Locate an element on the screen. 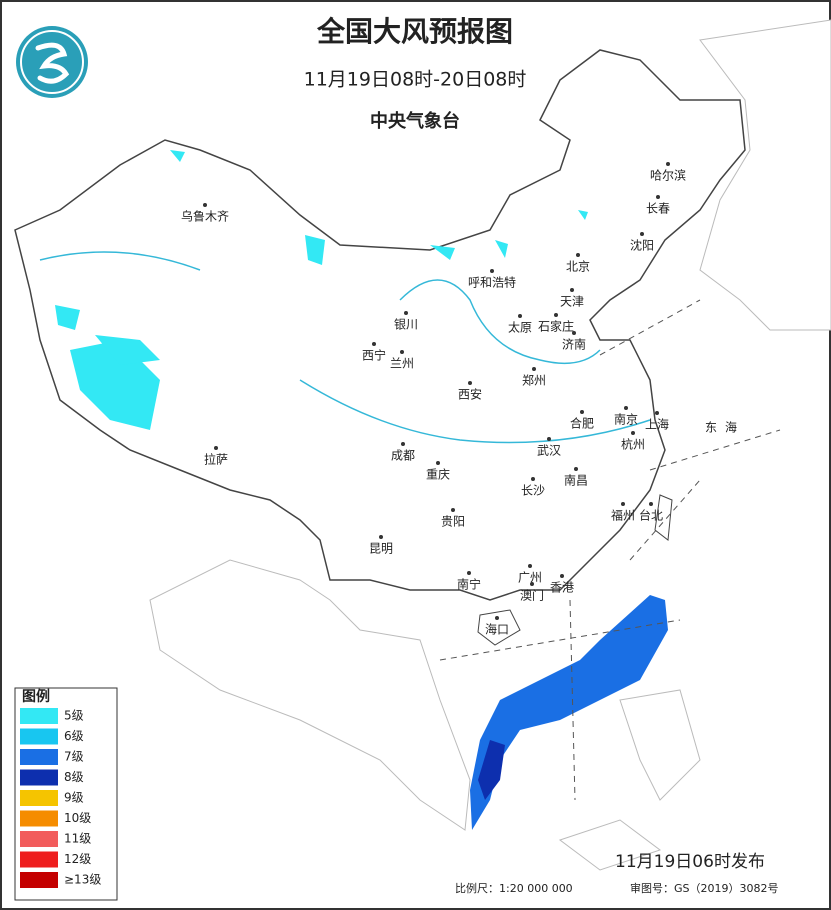 Image resolution: width=831 pixels, height=910 pixels. city-label: 兰州 is located at coordinates (402, 364).